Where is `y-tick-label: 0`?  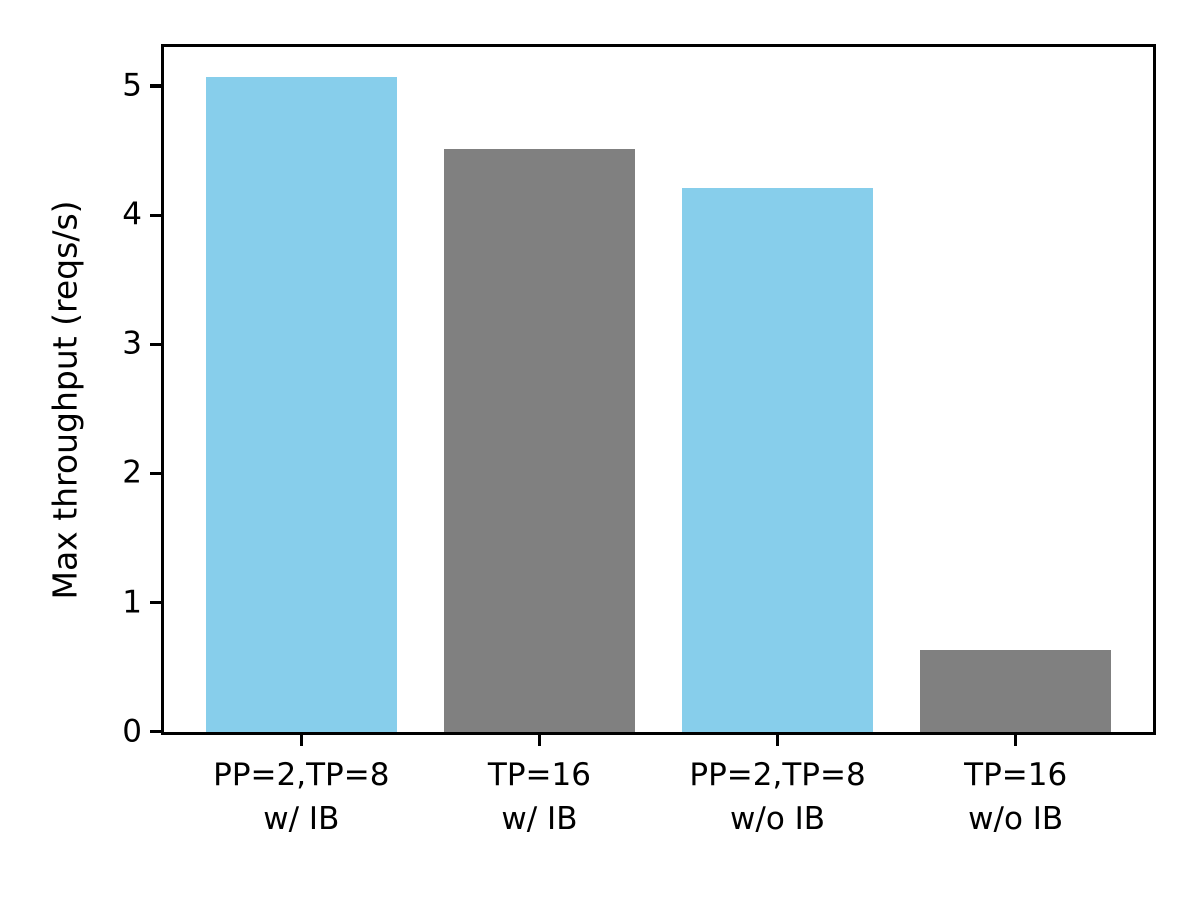
y-tick-label: 0 is located at coordinates (132, 731).